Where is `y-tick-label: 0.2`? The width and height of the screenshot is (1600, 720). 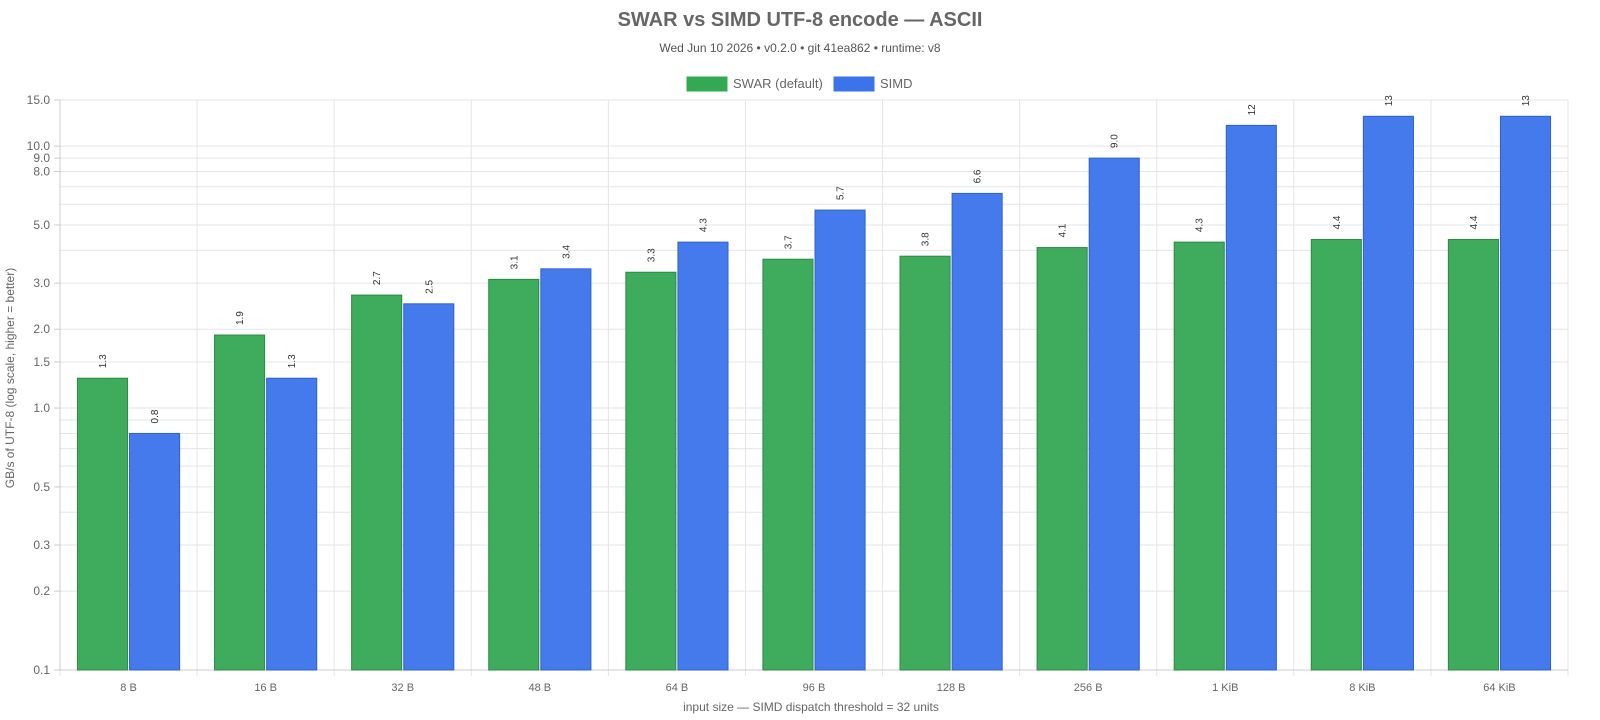
y-tick-label: 0.2 is located at coordinates (41, 591).